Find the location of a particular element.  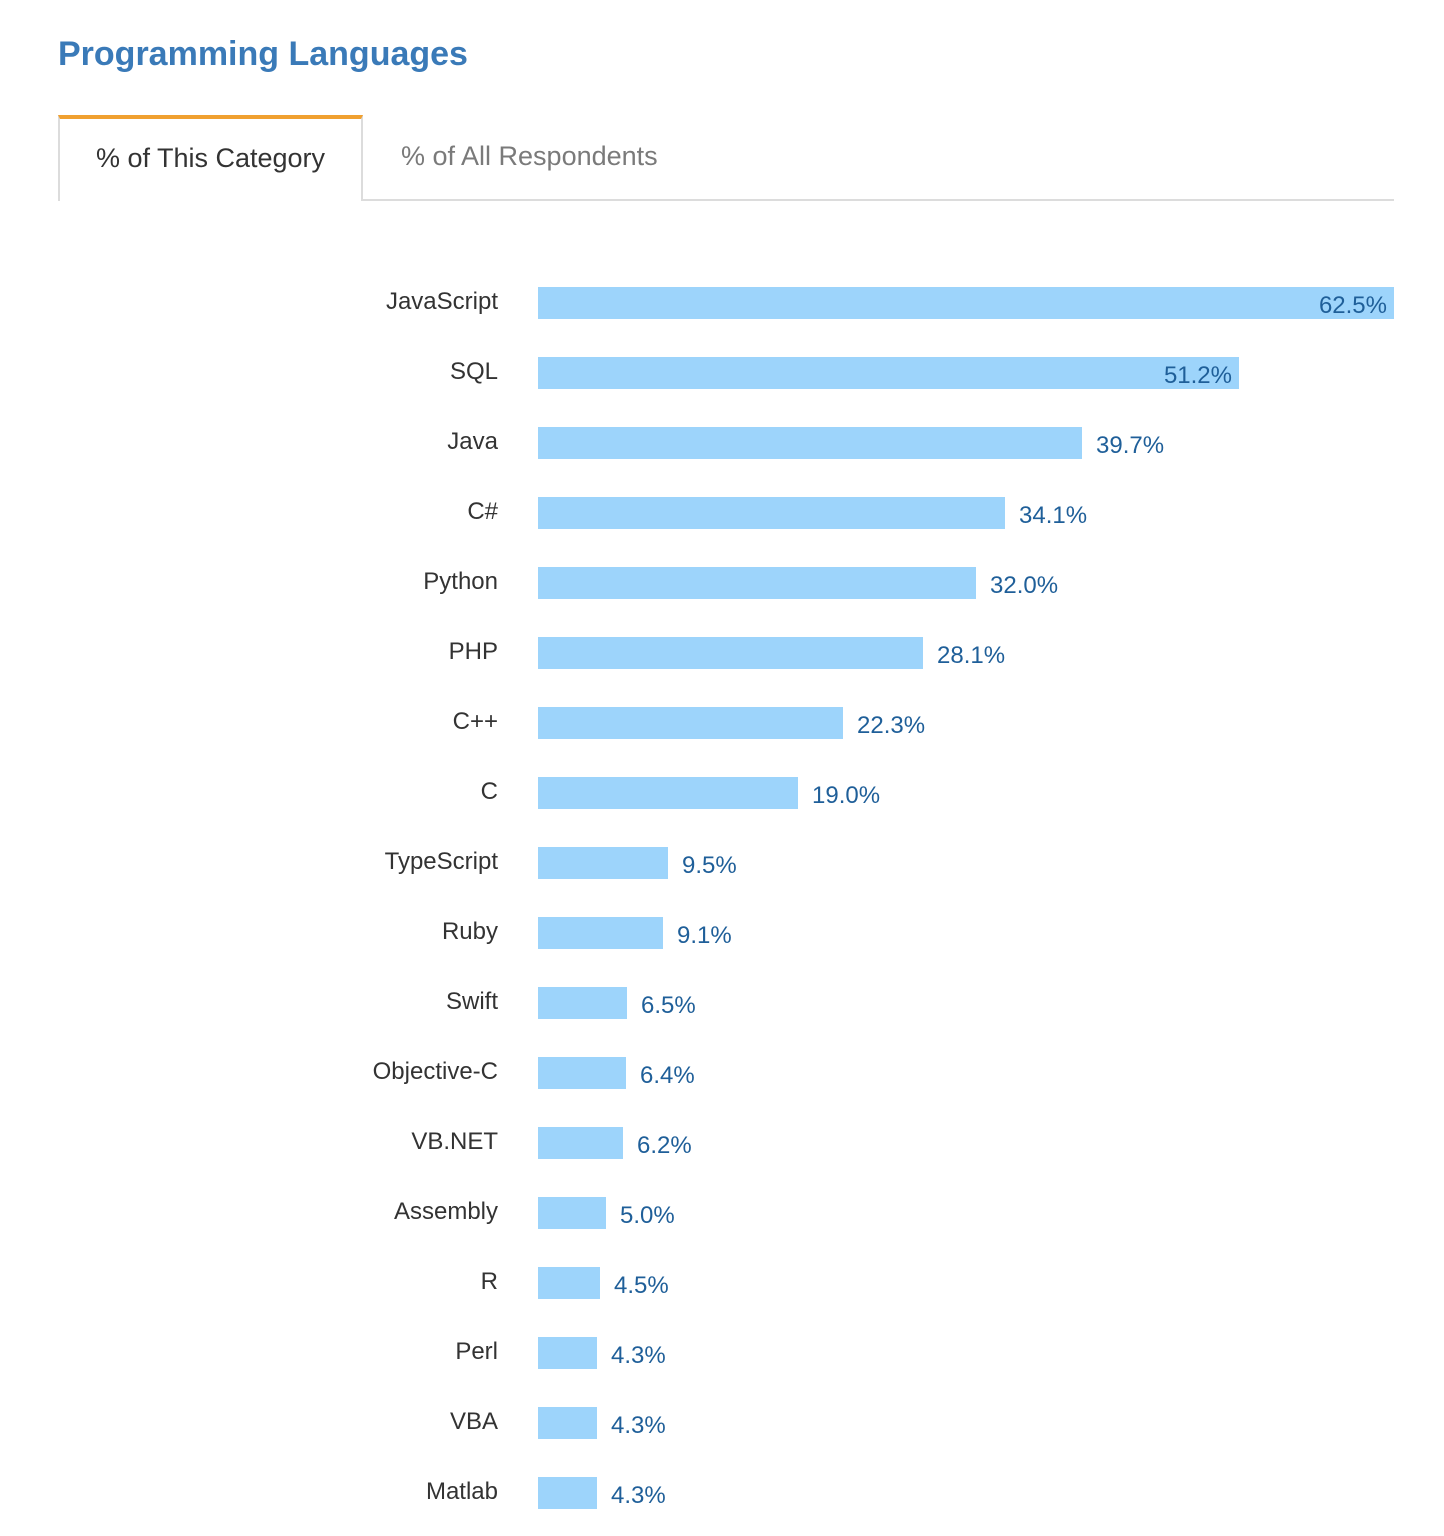

tab-this-category: % of This Category is located at coordinates (210, 158).